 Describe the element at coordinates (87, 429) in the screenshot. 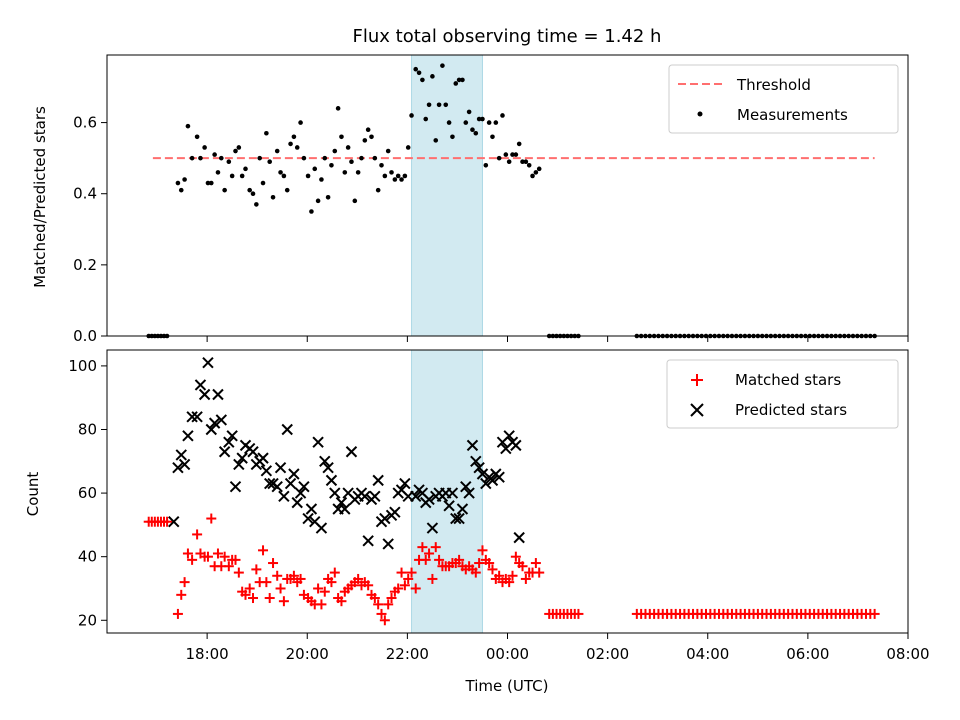

I see `y-tick-label: 80` at that location.